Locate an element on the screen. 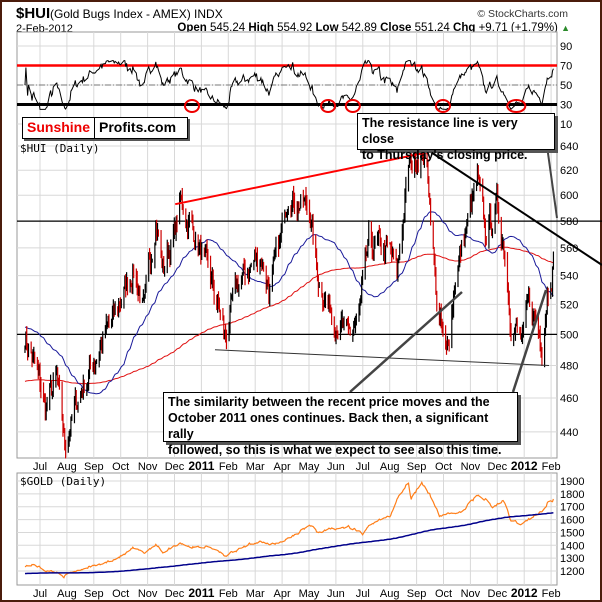 This screenshot has height=602, width=602. logo-profits: Profits.com is located at coordinates (138, 127).